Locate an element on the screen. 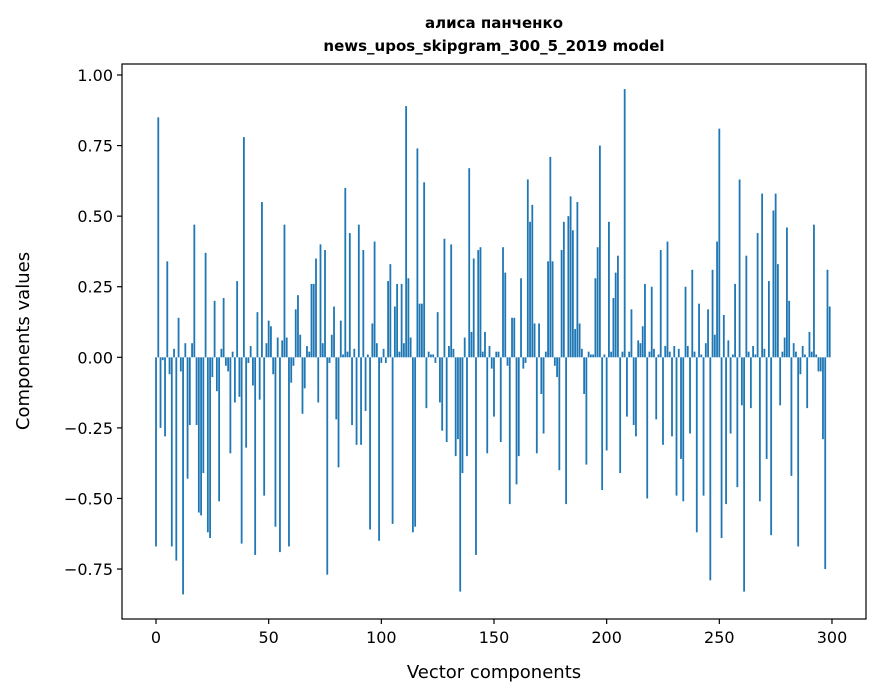 This screenshot has height=700, width=880. y-axis: −0.75 −0.50 −0.25 0.00 0.25 0.50 0.75 1.00 is located at coordinates (93, 322).